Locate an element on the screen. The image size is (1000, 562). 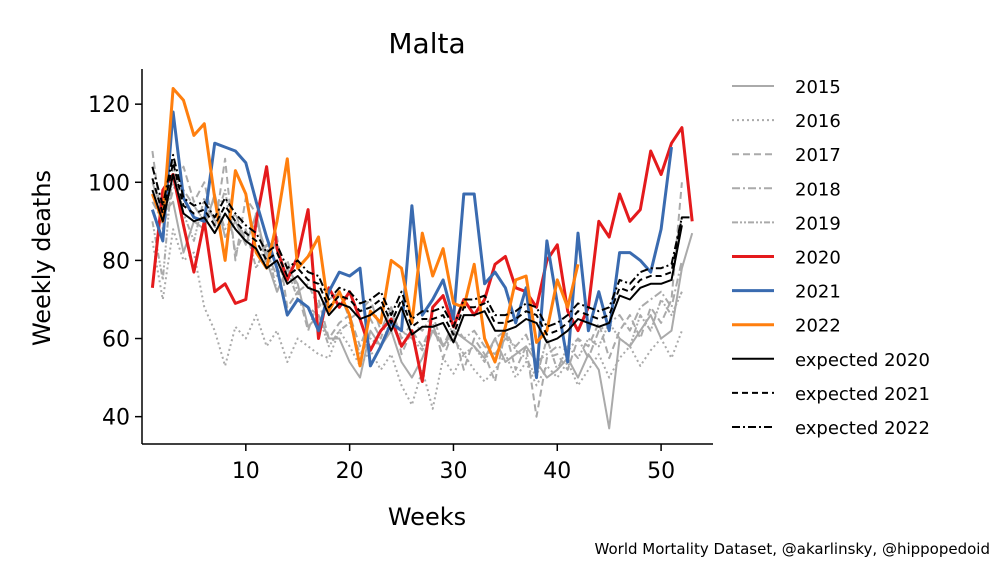
x-tick-label: 20 is located at coordinates (350, 471).